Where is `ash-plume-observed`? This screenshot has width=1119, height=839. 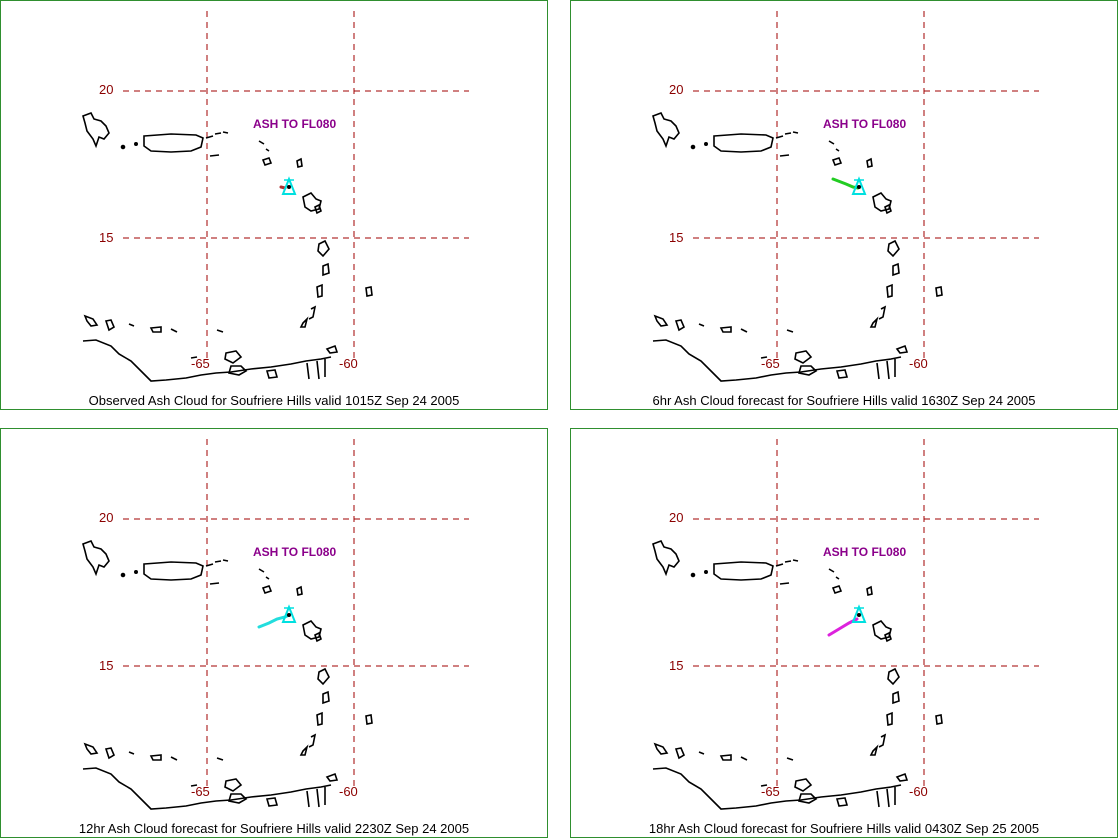
ash-plume-observed is located at coordinates (283, 187).